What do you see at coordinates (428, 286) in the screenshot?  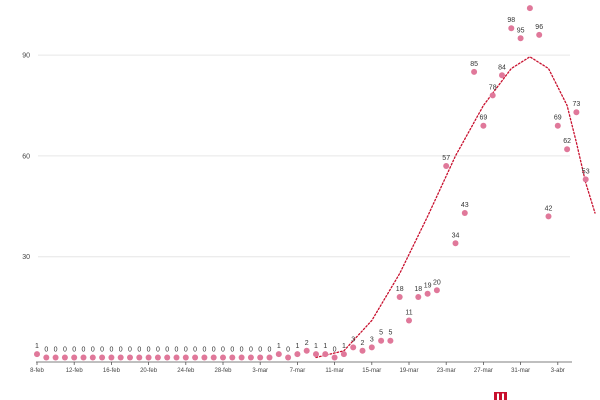 I see `data-label: 19` at bounding box center [428, 286].